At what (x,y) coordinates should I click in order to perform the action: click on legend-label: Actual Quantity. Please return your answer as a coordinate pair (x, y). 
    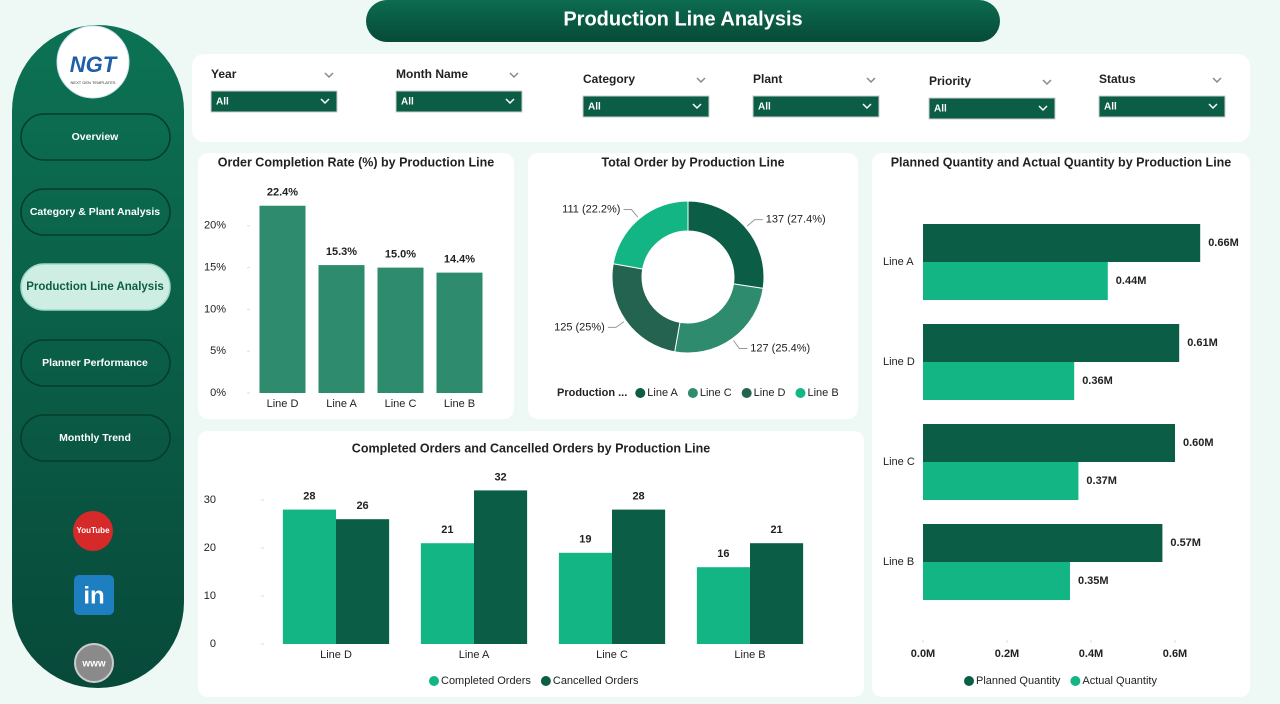
    Looking at the image, I should click on (1119, 681).